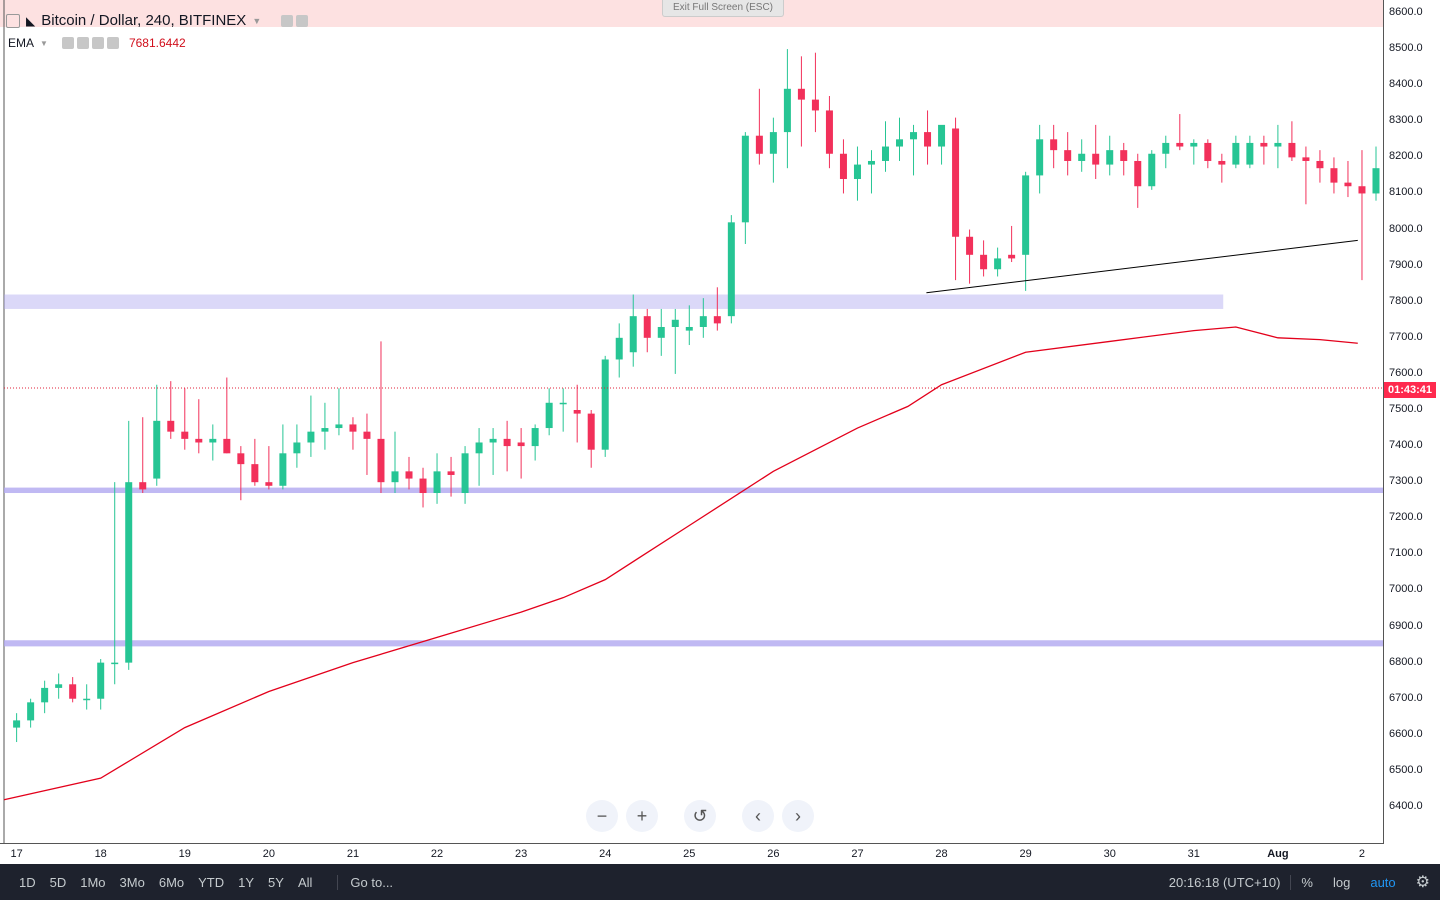  Describe the element at coordinates (144, 20) in the screenshot. I see `symbol-title: Bitcoin / Dollar, 240, BITFINEX` at that location.